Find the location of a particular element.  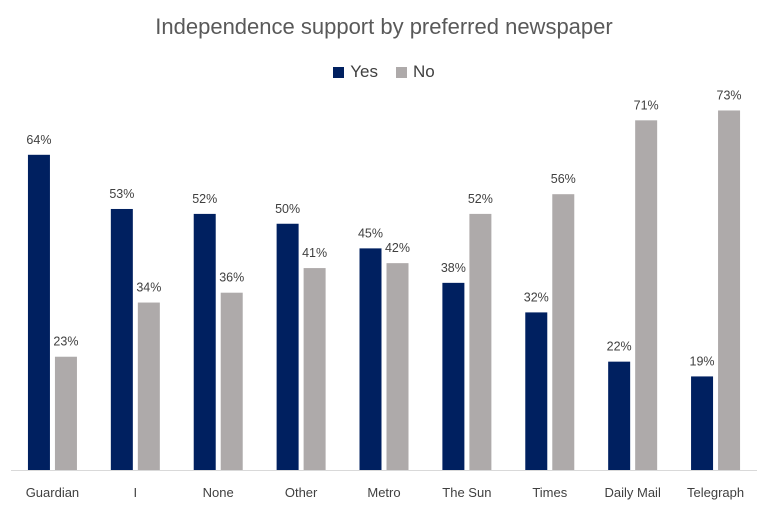

data-label-no: 42% is located at coordinates (397, 248).